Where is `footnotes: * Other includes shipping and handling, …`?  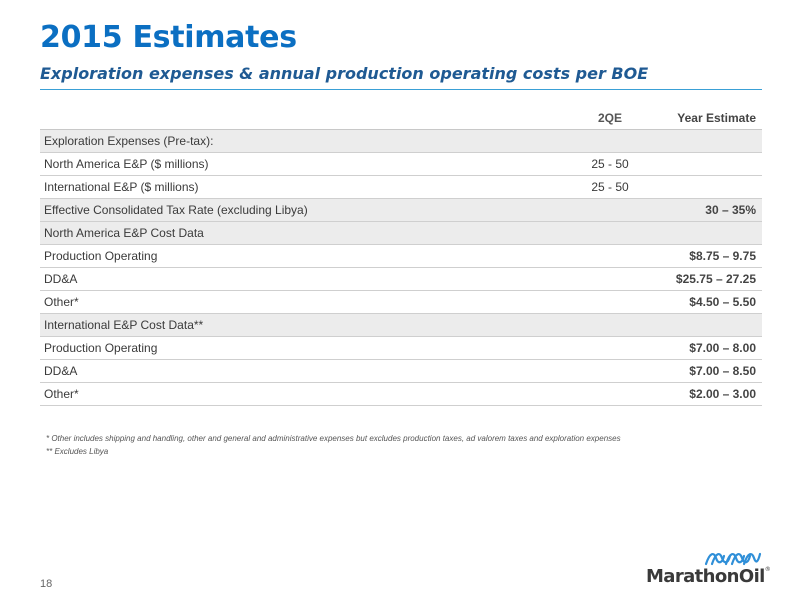 footnotes: * Other includes shipping and handling, … is located at coordinates (333, 445).